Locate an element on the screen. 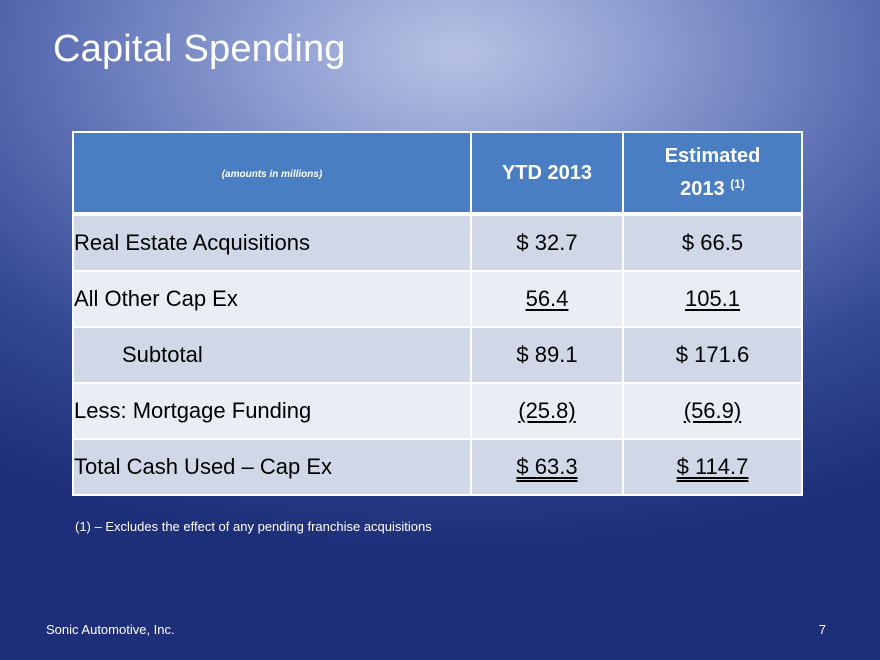 This screenshot has height=660, width=880. ytd-value: (25.8) is located at coordinates (547, 410).